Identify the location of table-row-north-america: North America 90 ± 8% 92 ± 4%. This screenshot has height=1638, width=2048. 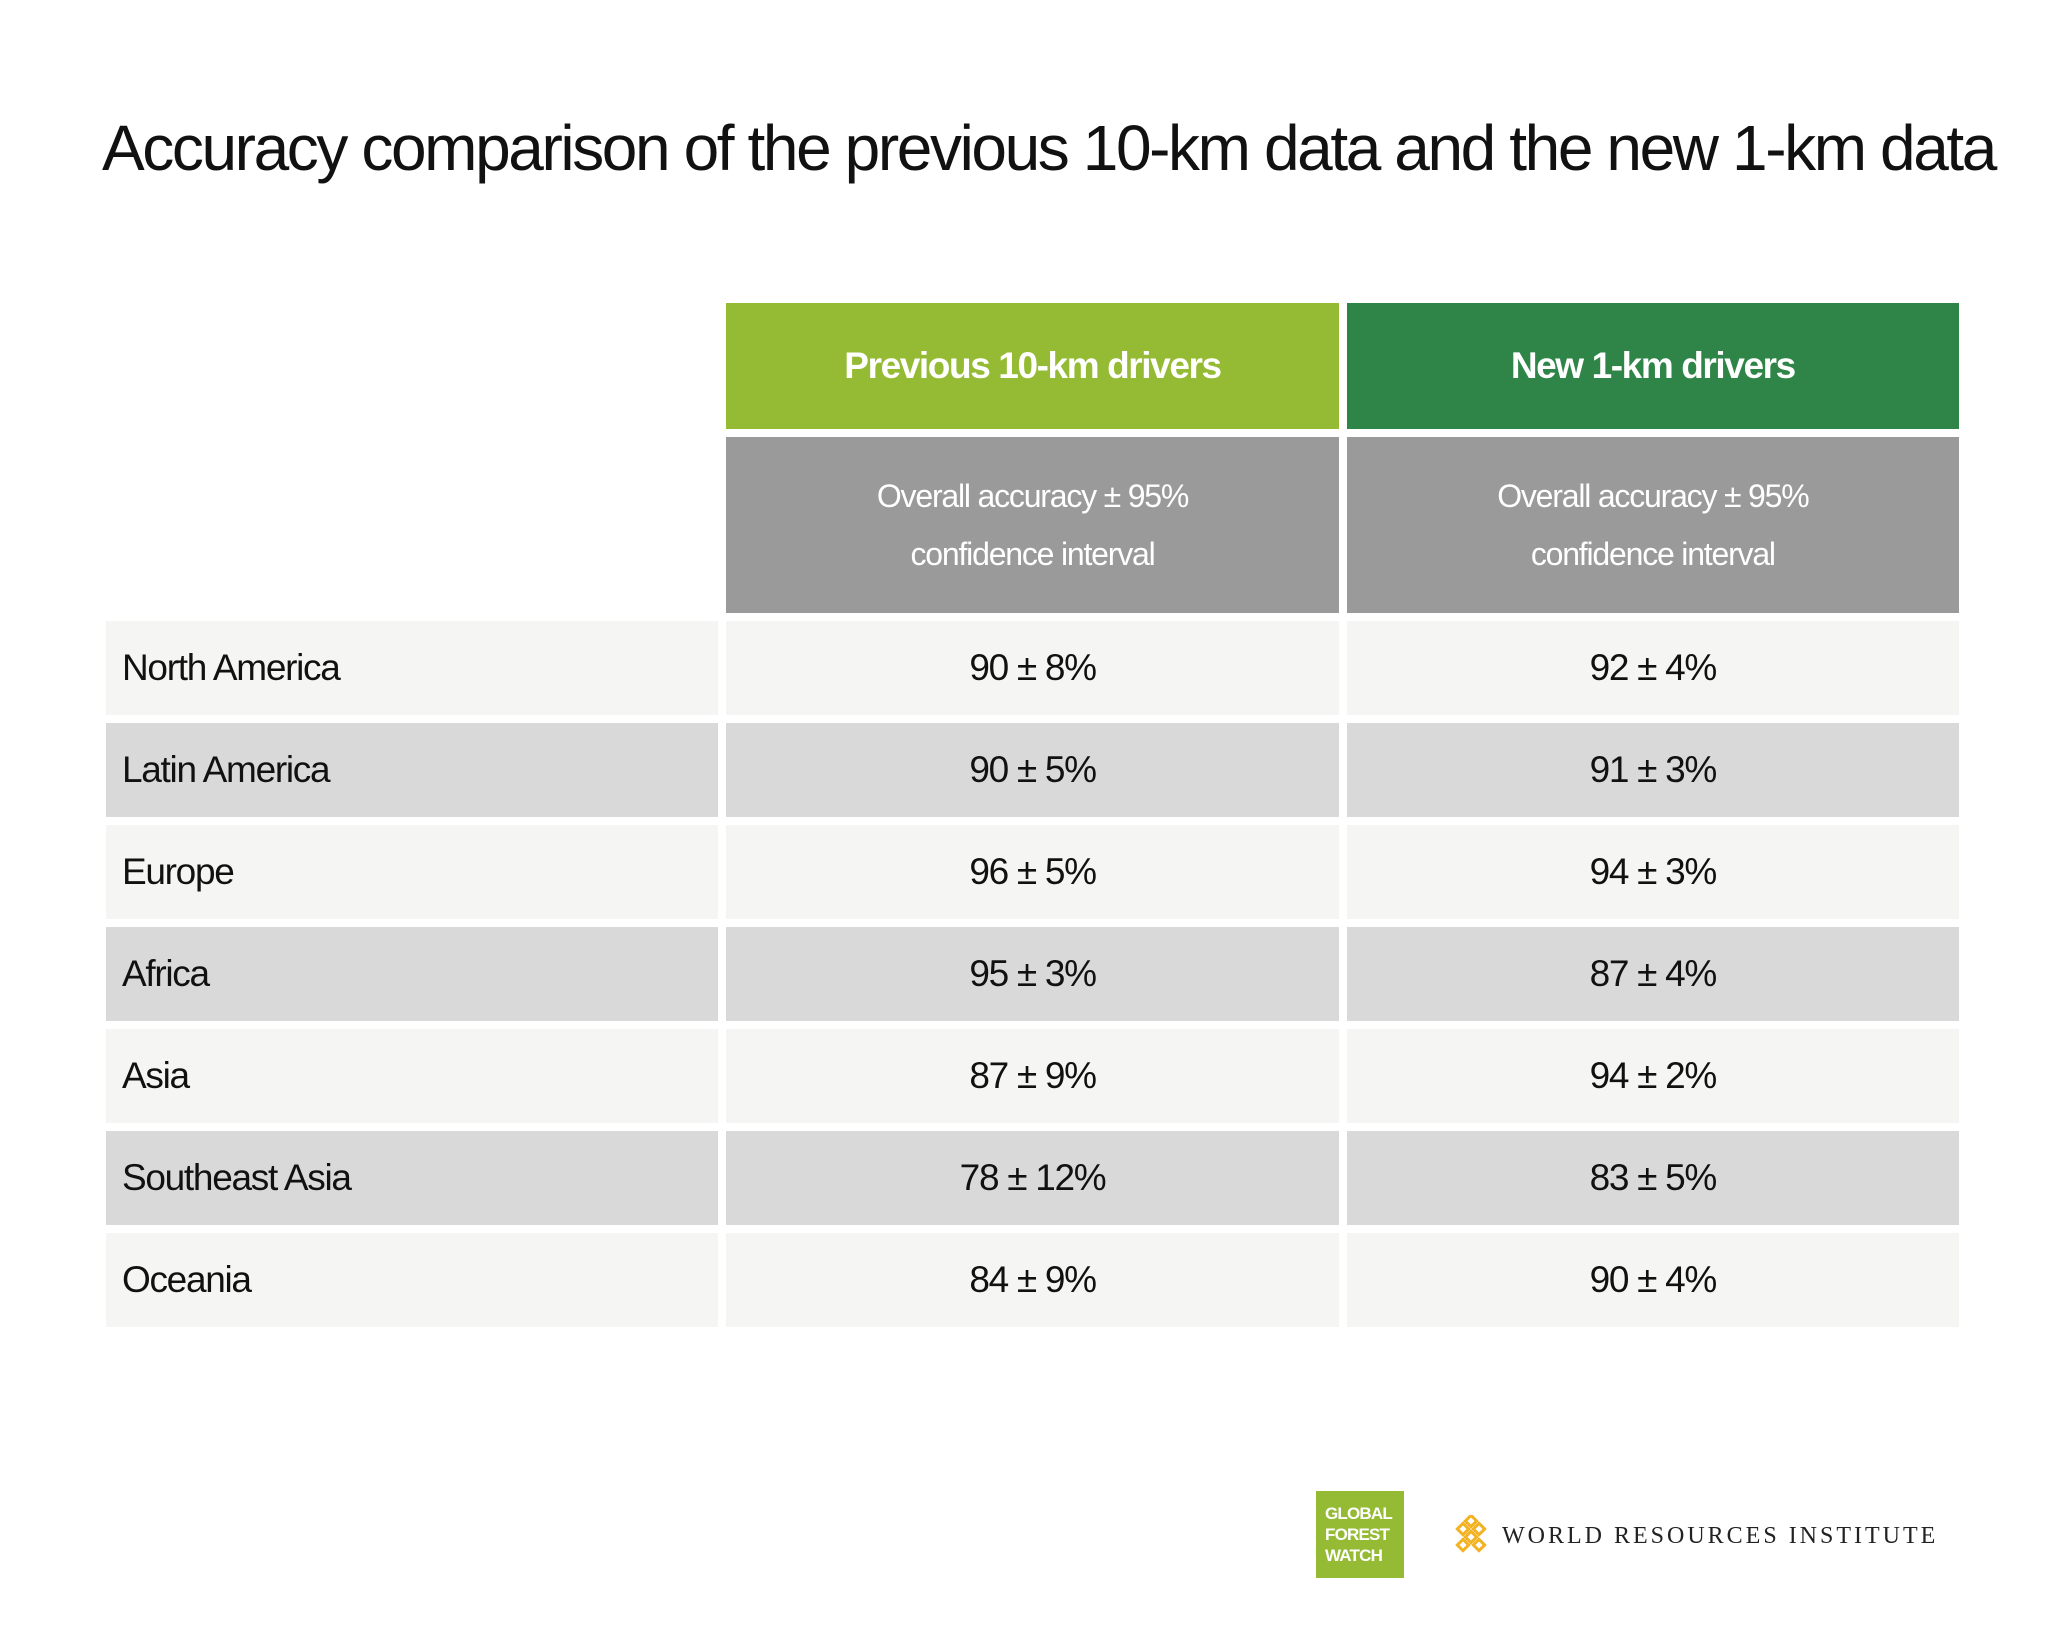
(1032, 668).